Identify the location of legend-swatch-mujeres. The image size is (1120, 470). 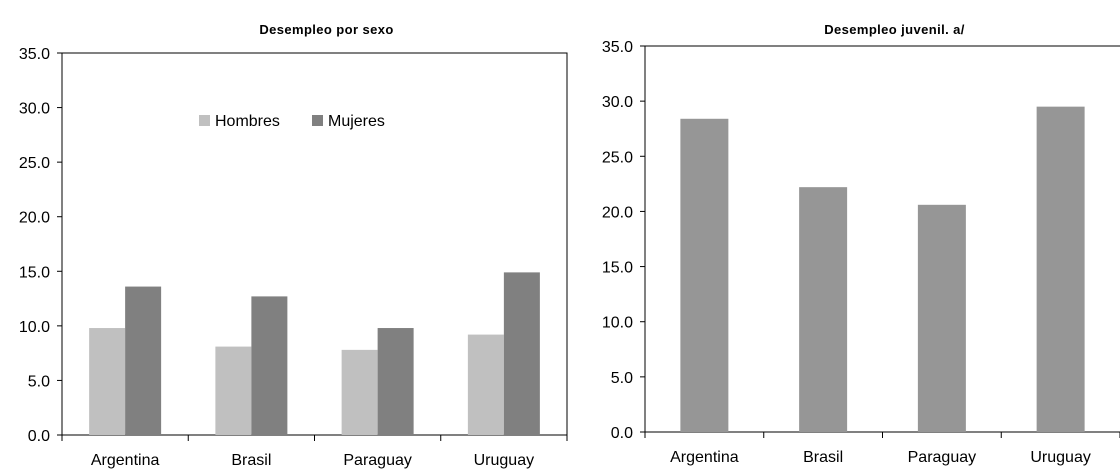
(317, 120).